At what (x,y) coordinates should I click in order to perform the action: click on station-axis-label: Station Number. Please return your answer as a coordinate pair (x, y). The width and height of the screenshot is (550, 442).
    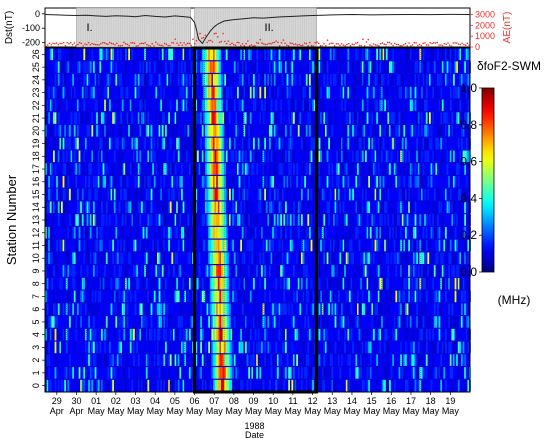
    Looking at the image, I should click on (11, 219).